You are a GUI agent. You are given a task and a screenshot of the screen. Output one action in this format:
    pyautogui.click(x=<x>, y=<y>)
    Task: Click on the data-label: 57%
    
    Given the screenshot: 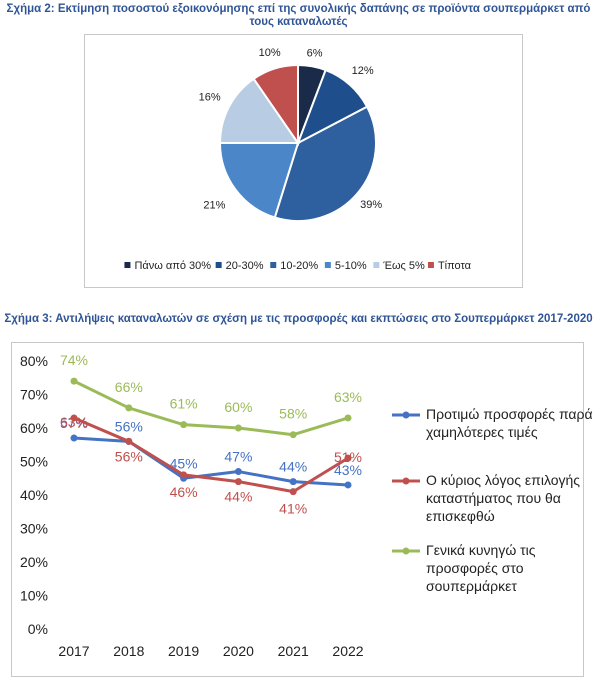 What is the action you would take?
    pyautogui.click(x=74, y=423)
    